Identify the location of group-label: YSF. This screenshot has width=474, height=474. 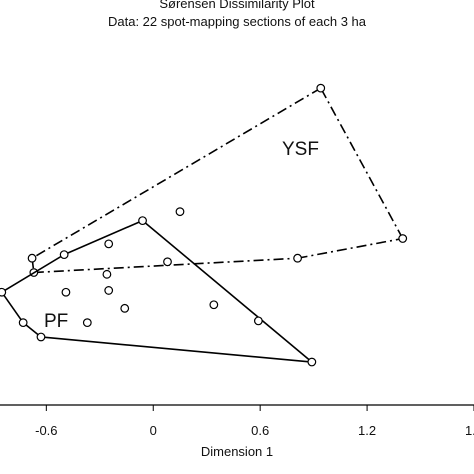
(300, 149).